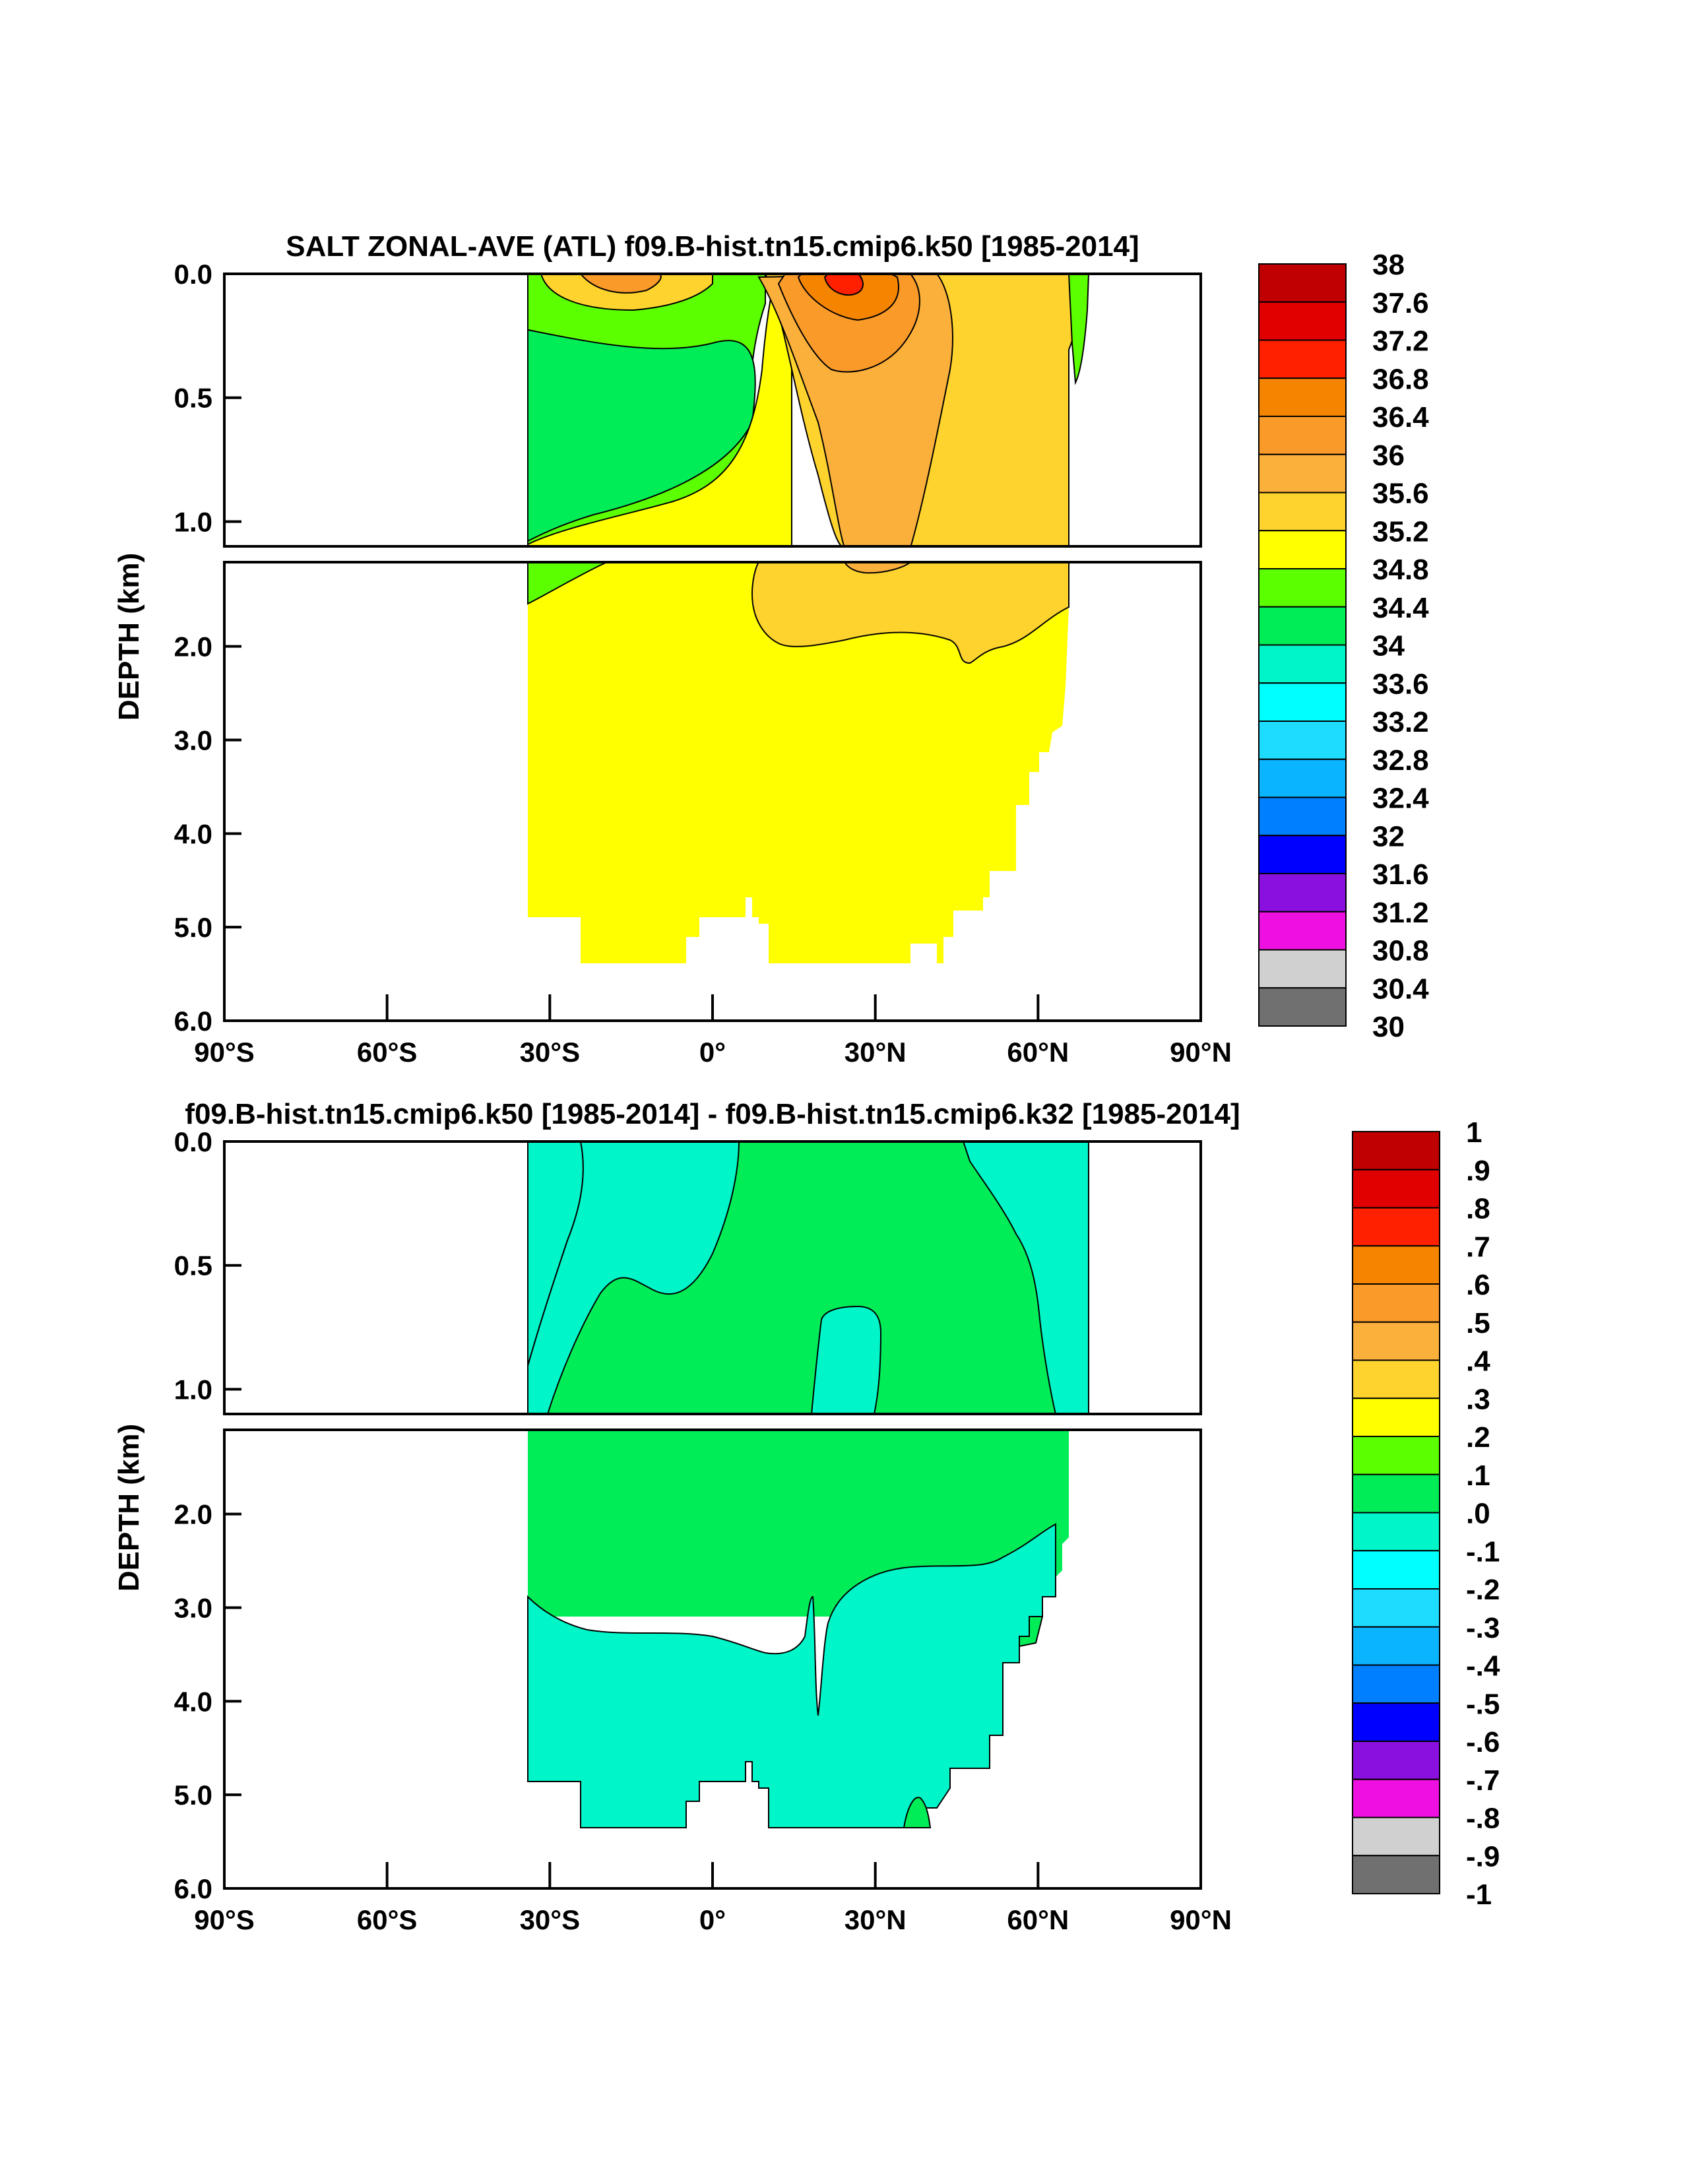 Image resolution: width=1689 pixels, height=2184 pixels. What do you see at coordinates (193, 1795) in the screenshot?
I see `y-tick-label: 5.0` at bounding box center [193, 1795].